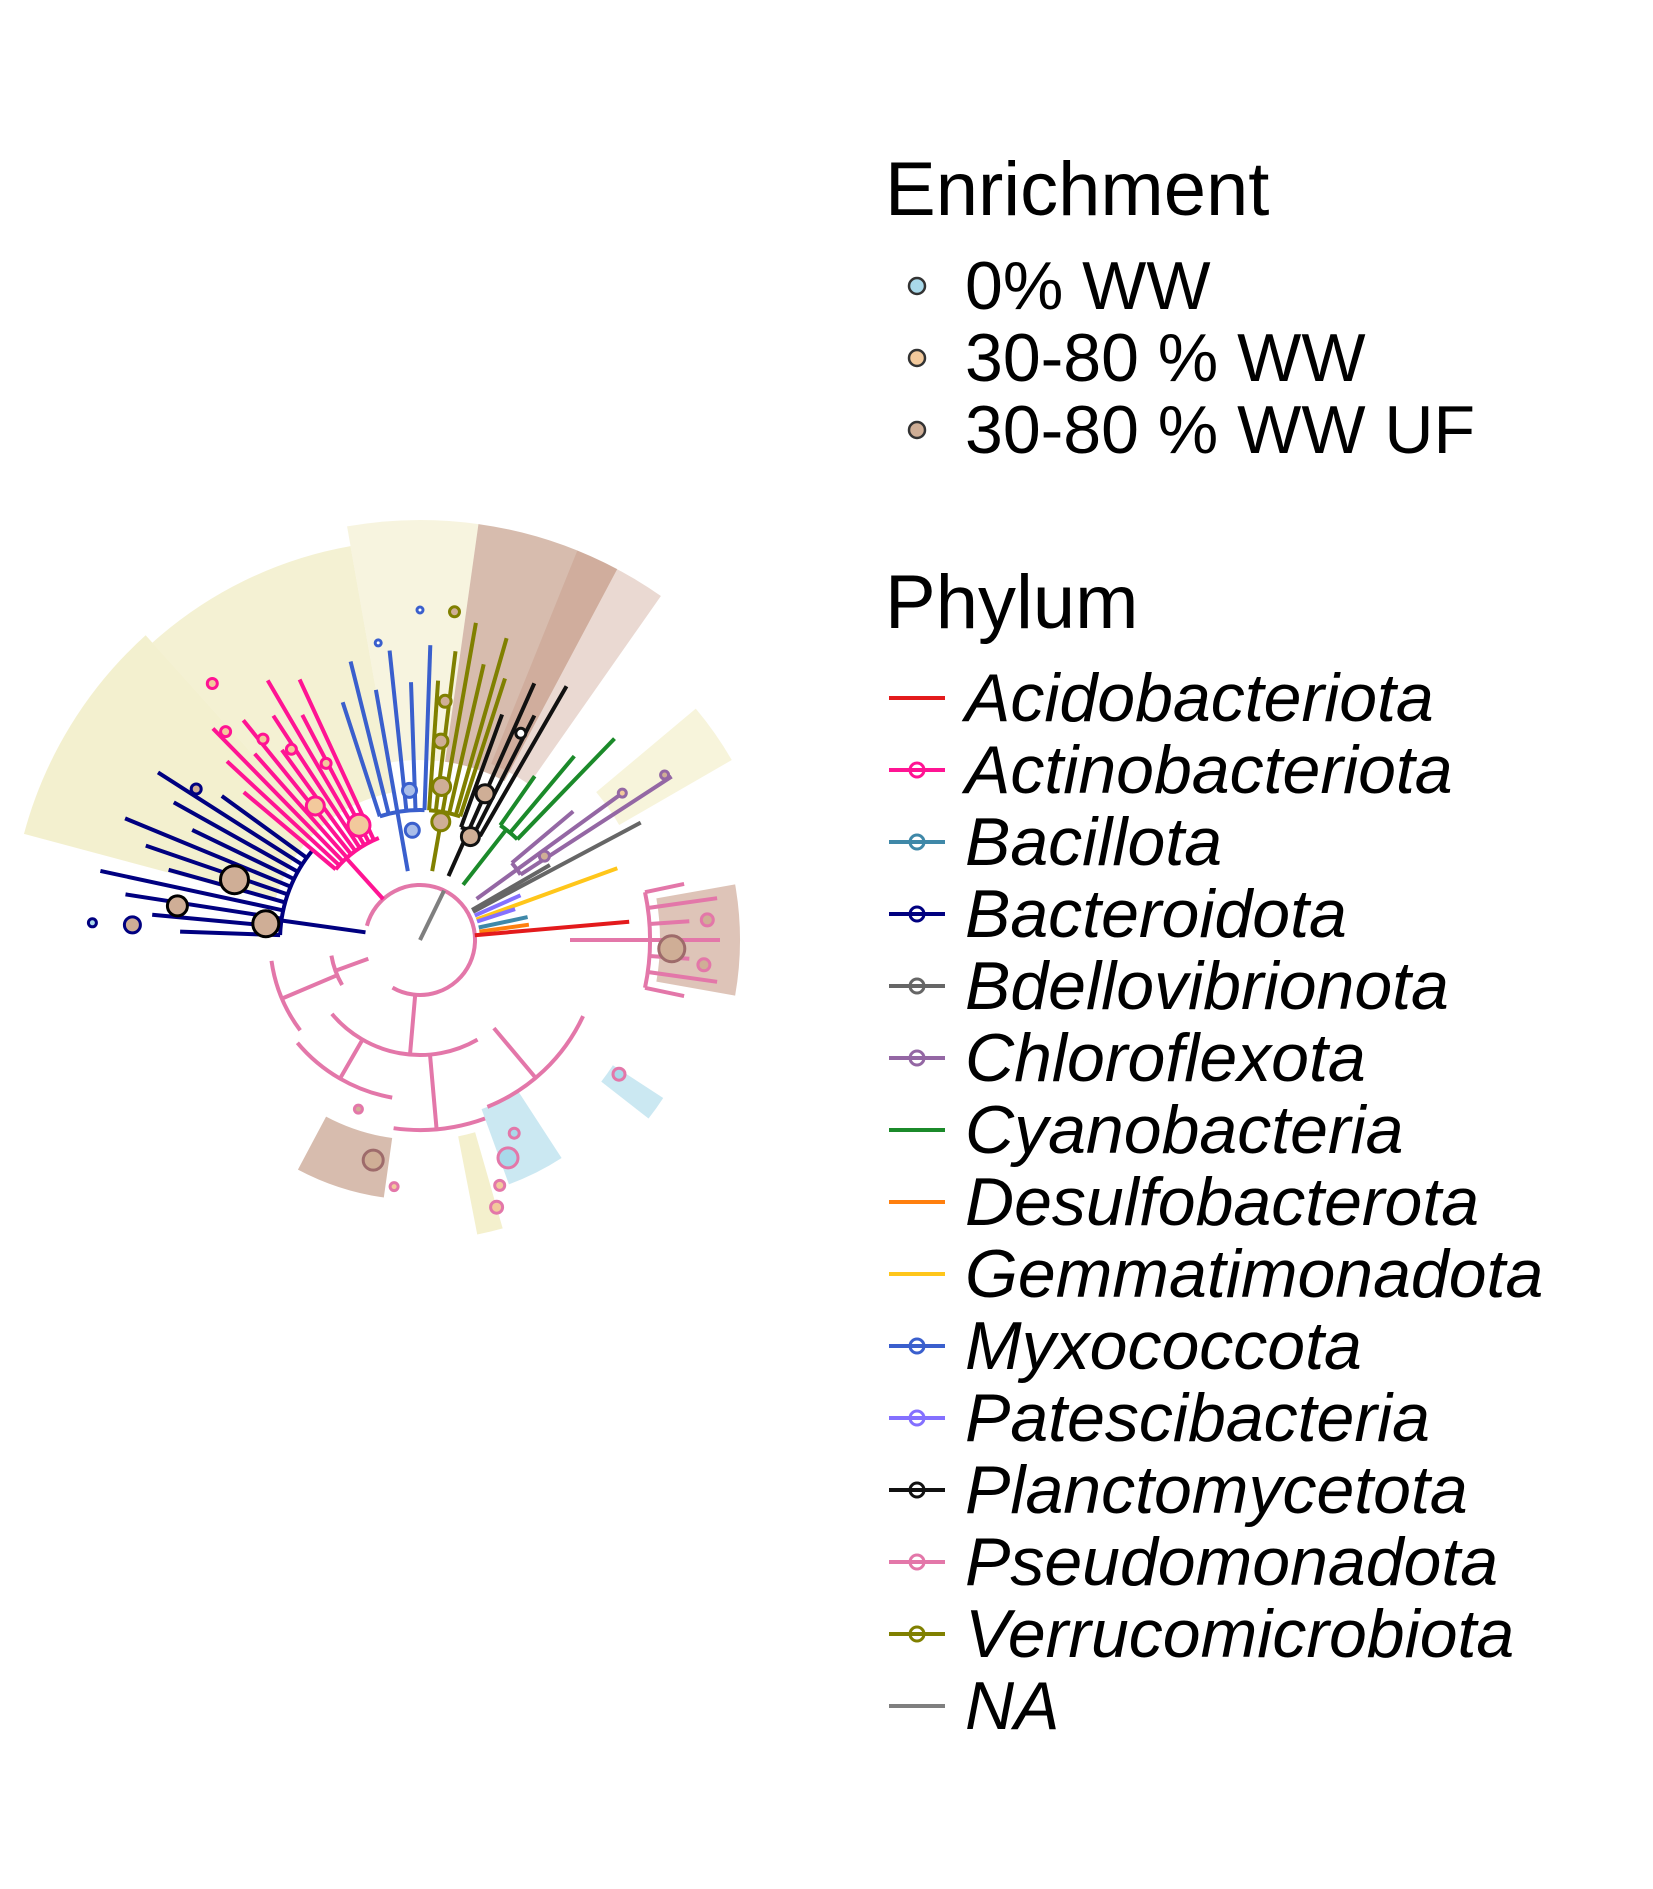 The height and width of the screenshot is (1889, 1653). Describe the element at coordinates (1012, 602) in the screenshot. I see `phylum-legend-title: Phylum` at that location.